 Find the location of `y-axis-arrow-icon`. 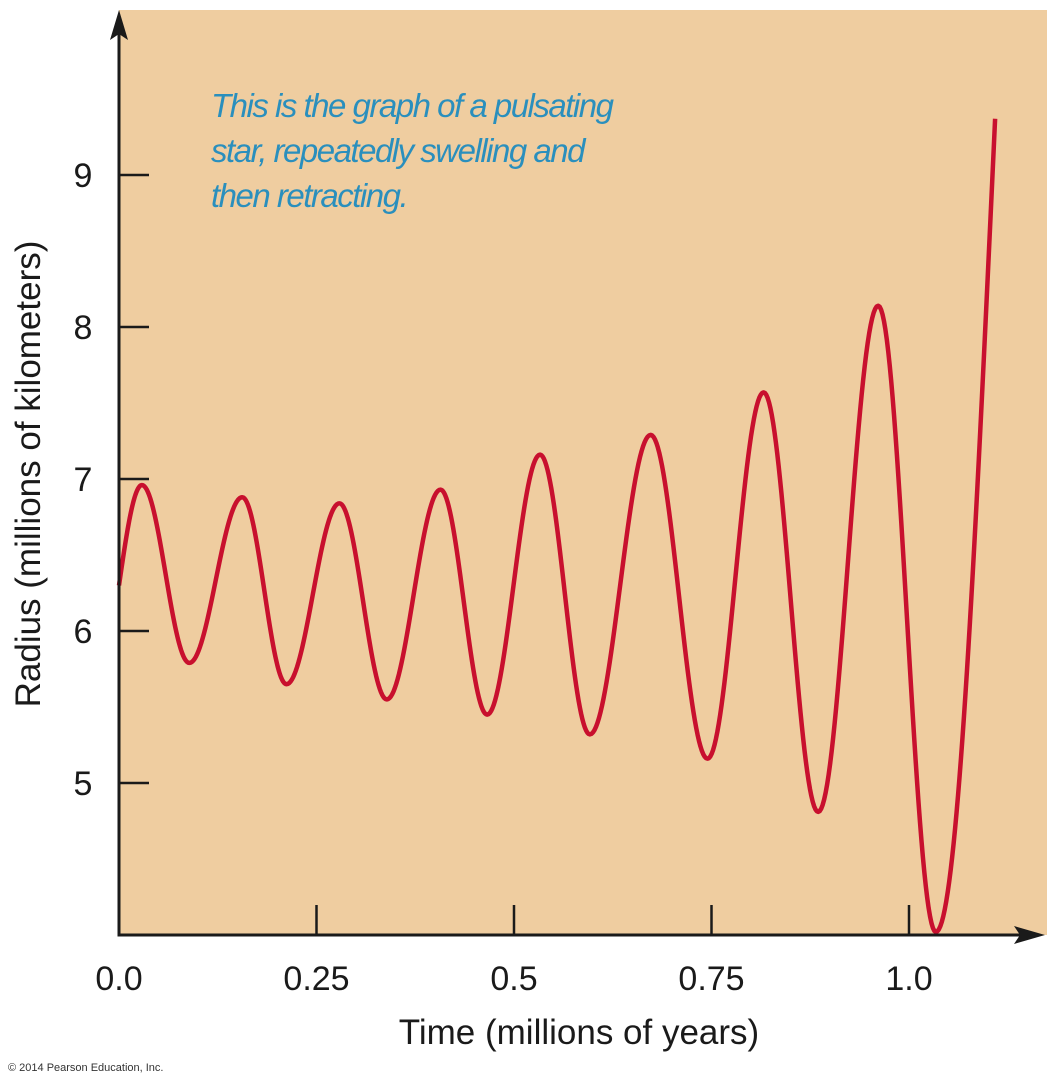

y-axis-arrow-icon is located at coordinates (119, 25).